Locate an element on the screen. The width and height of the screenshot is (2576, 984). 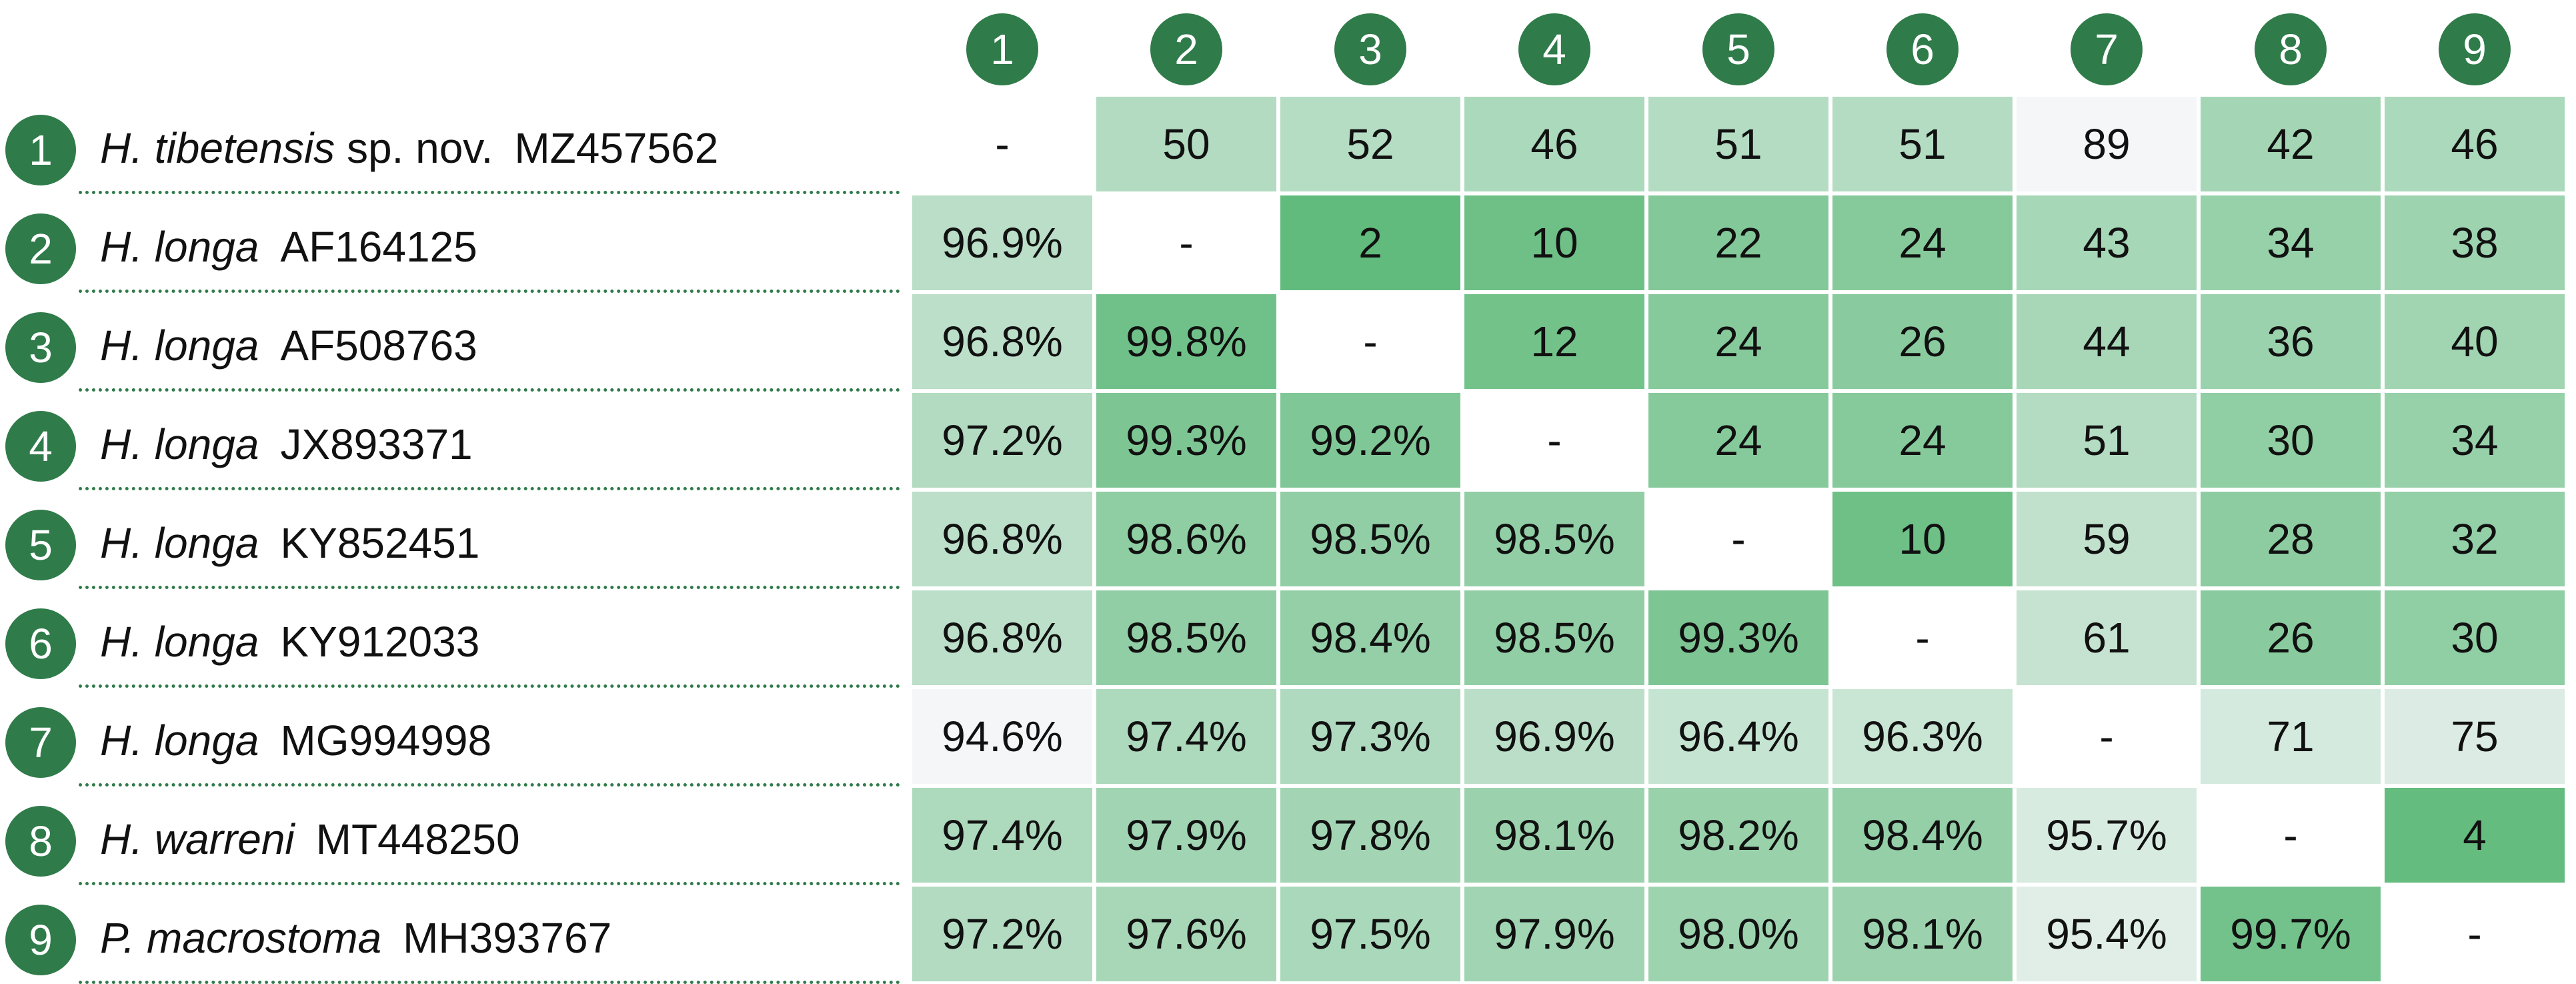
row-label-7: 7 H. longa MG994998 is located at coordinates (450, 737).